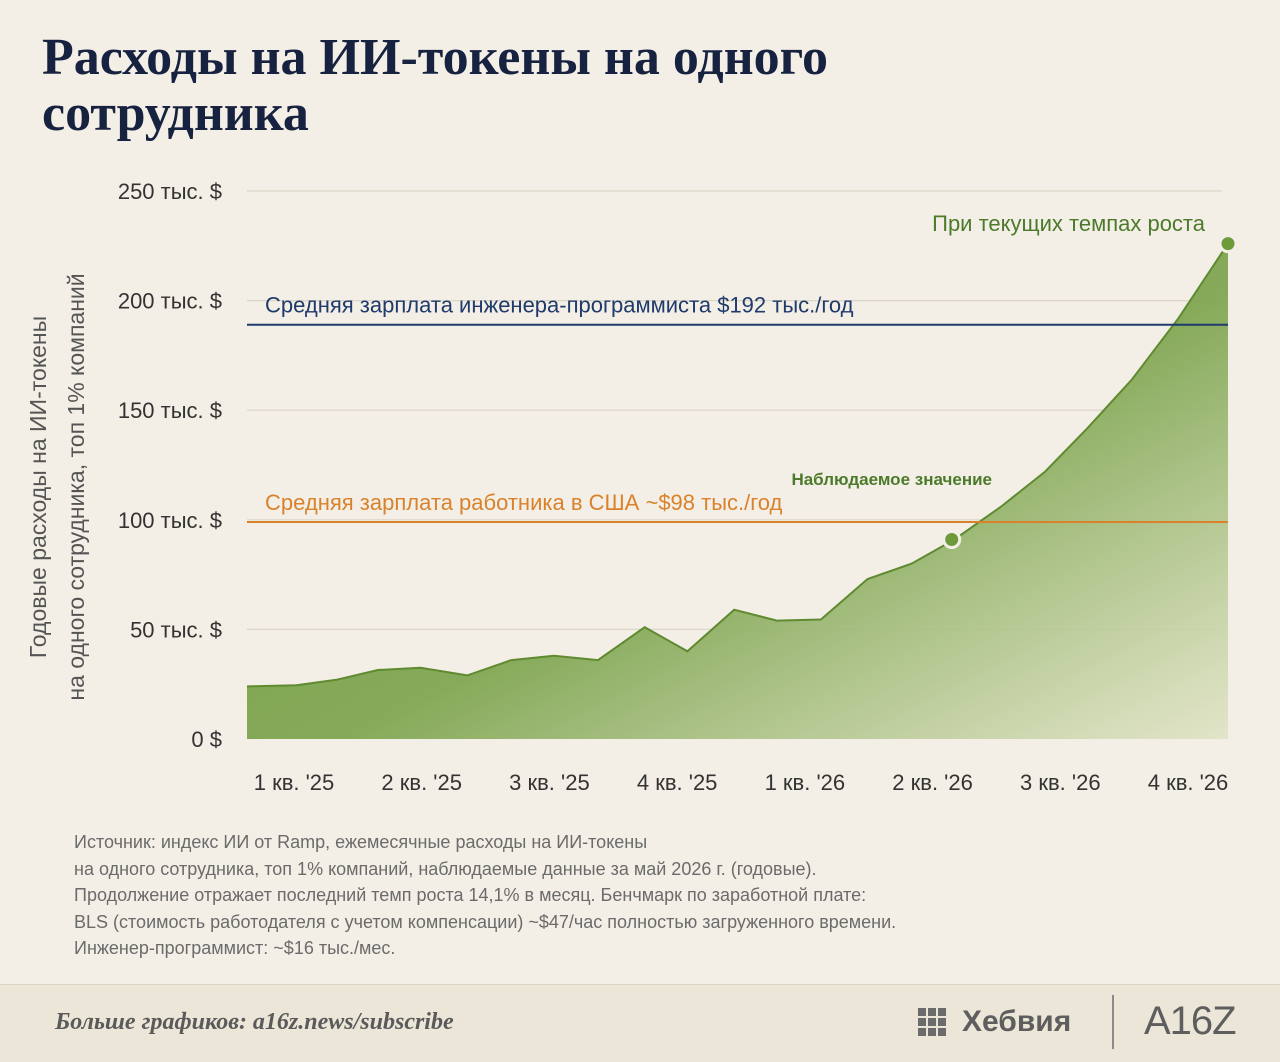 The width and height of the screenshot is (1280, 1062). What do you see at coordinates (1188, 782) in the screenshot?
I see `x-tick-label: 4 кв. '26` at bounding box center [1188, 782].